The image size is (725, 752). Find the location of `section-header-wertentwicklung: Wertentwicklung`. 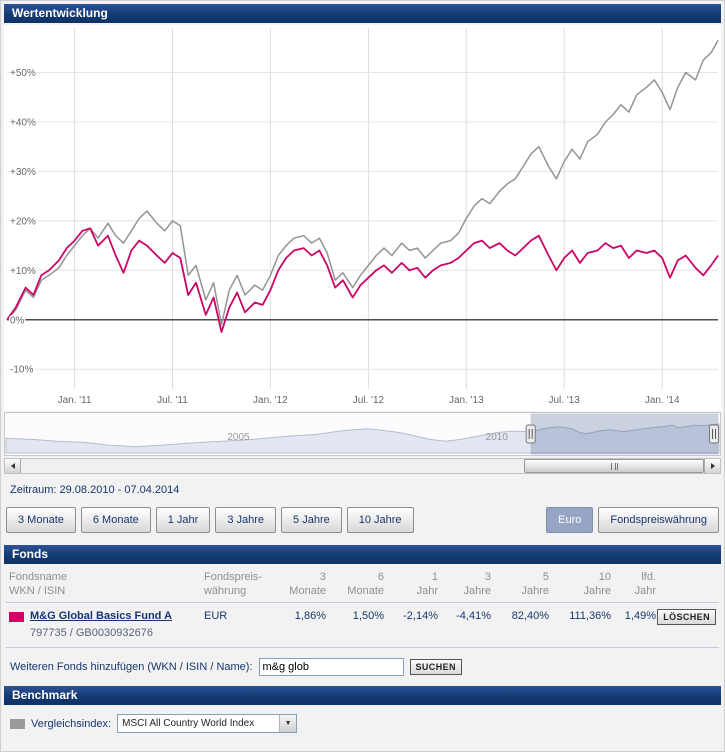

section-header-wertentwicklung: Wertentwicklung is located at coordinates (362, 13).